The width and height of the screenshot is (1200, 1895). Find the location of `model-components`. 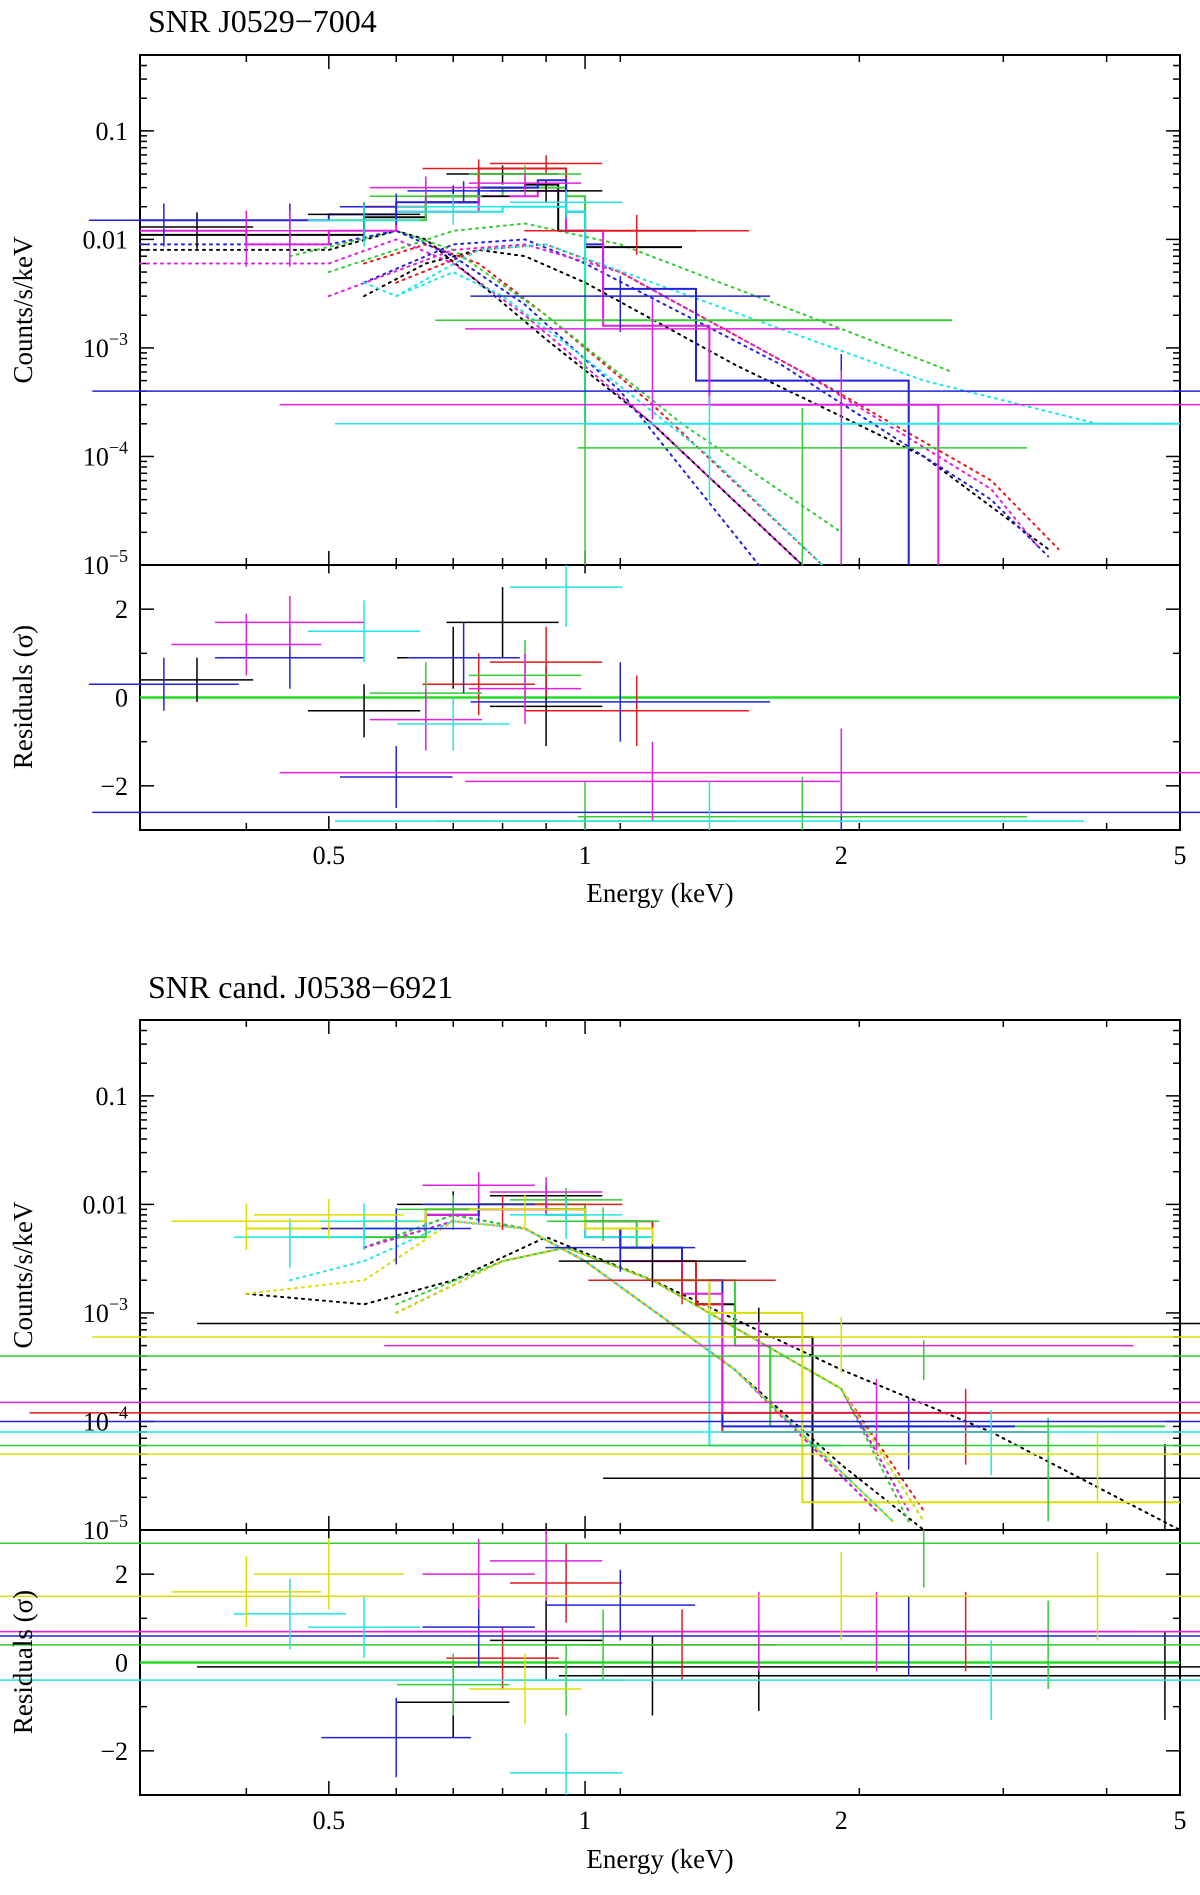

model-components is located at coordinates (713, 1372).